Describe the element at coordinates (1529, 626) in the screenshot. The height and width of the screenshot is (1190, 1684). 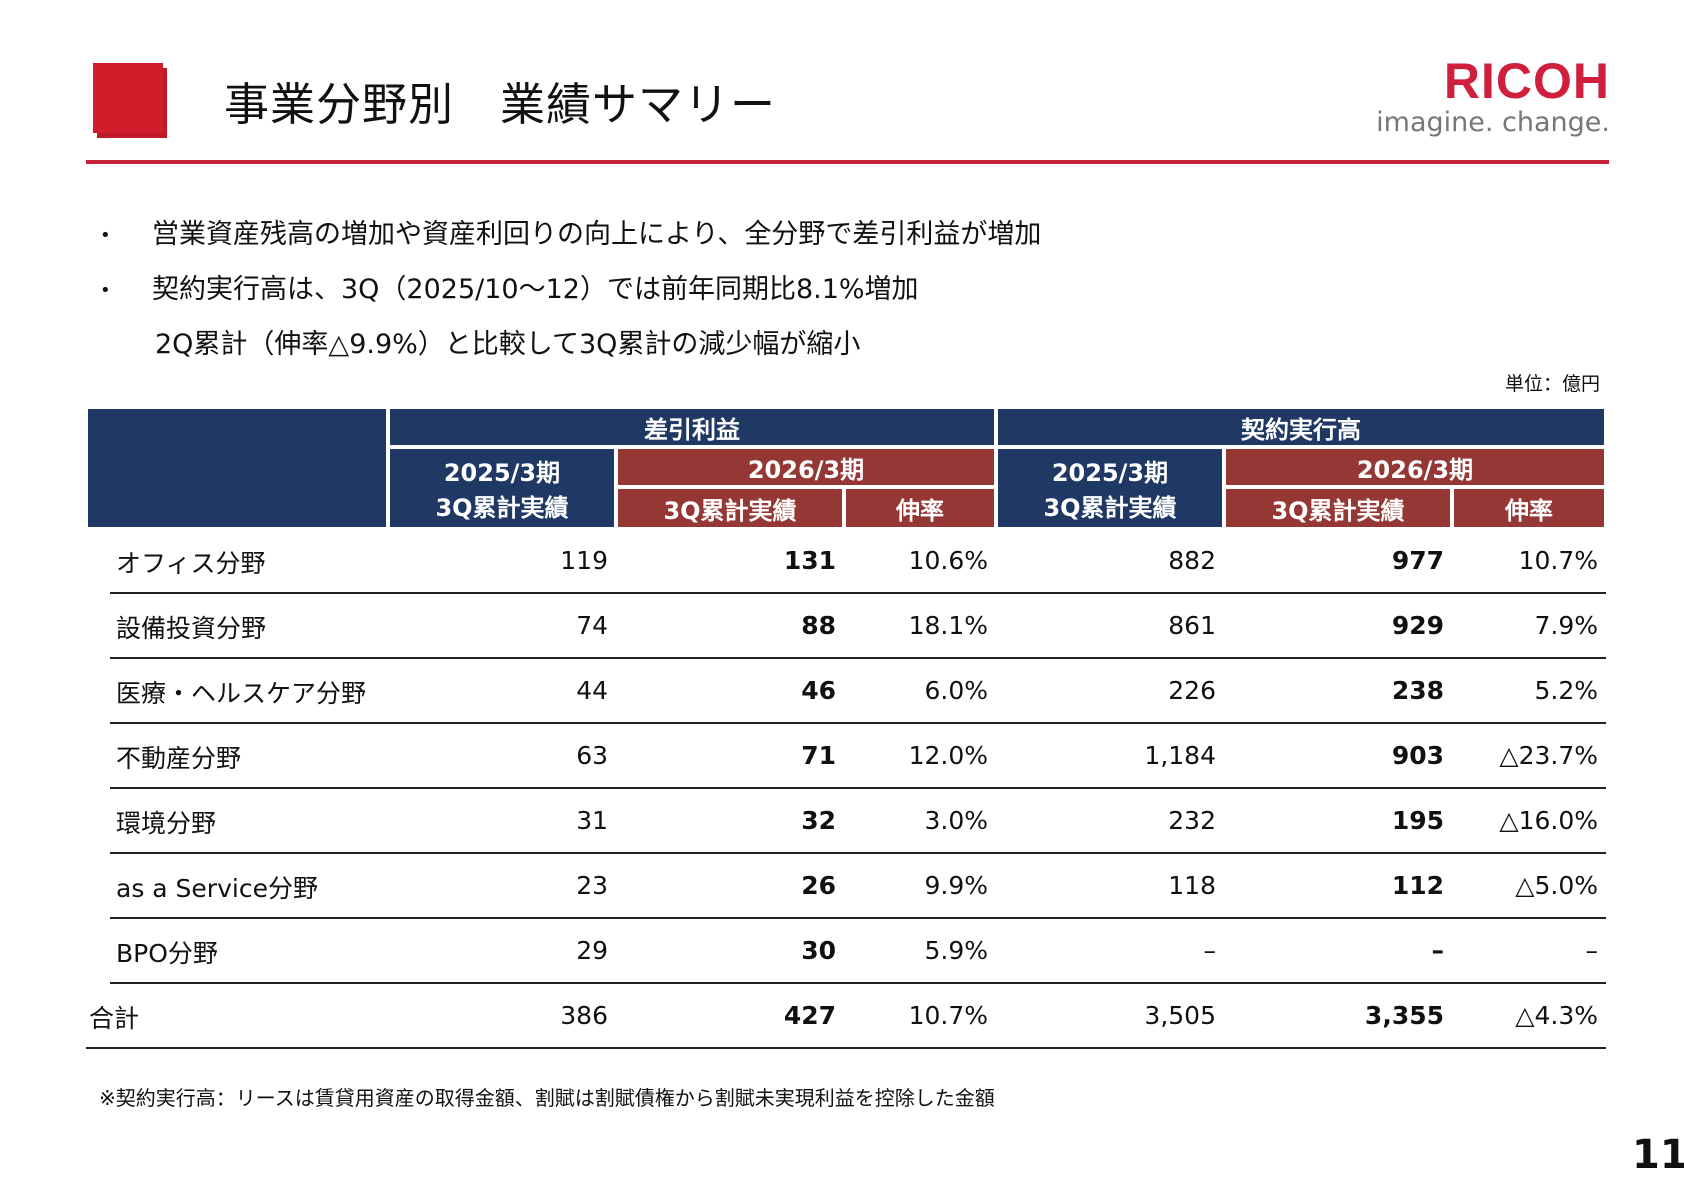
I see `cell-value: 7.9%` at that location.